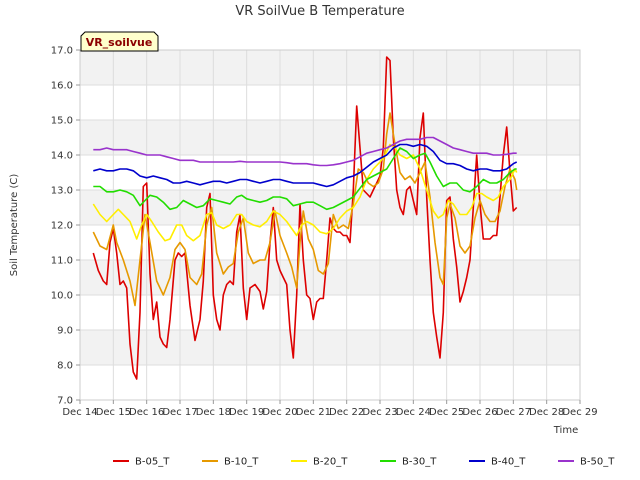 This screenshot has width=640, height=480. What do you see at coordinates (113, 412) in the screenshot?
I see `x-tick-label: Dec 15` at bounding box center [113, 412].